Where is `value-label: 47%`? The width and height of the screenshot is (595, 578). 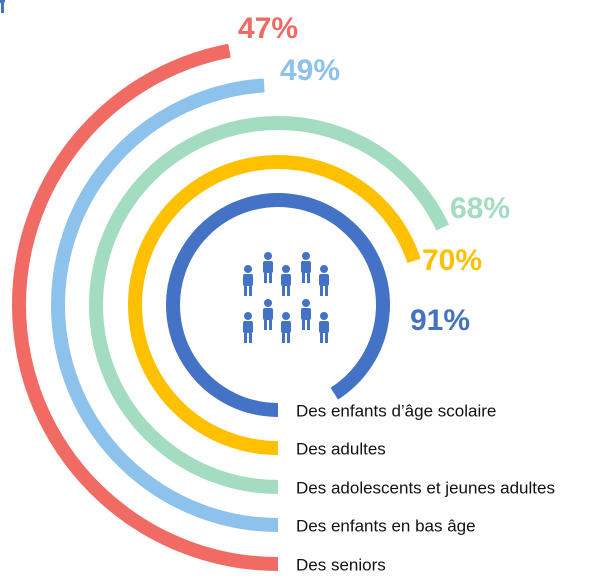
value-label: 47% is located at coordinates (268, 28).